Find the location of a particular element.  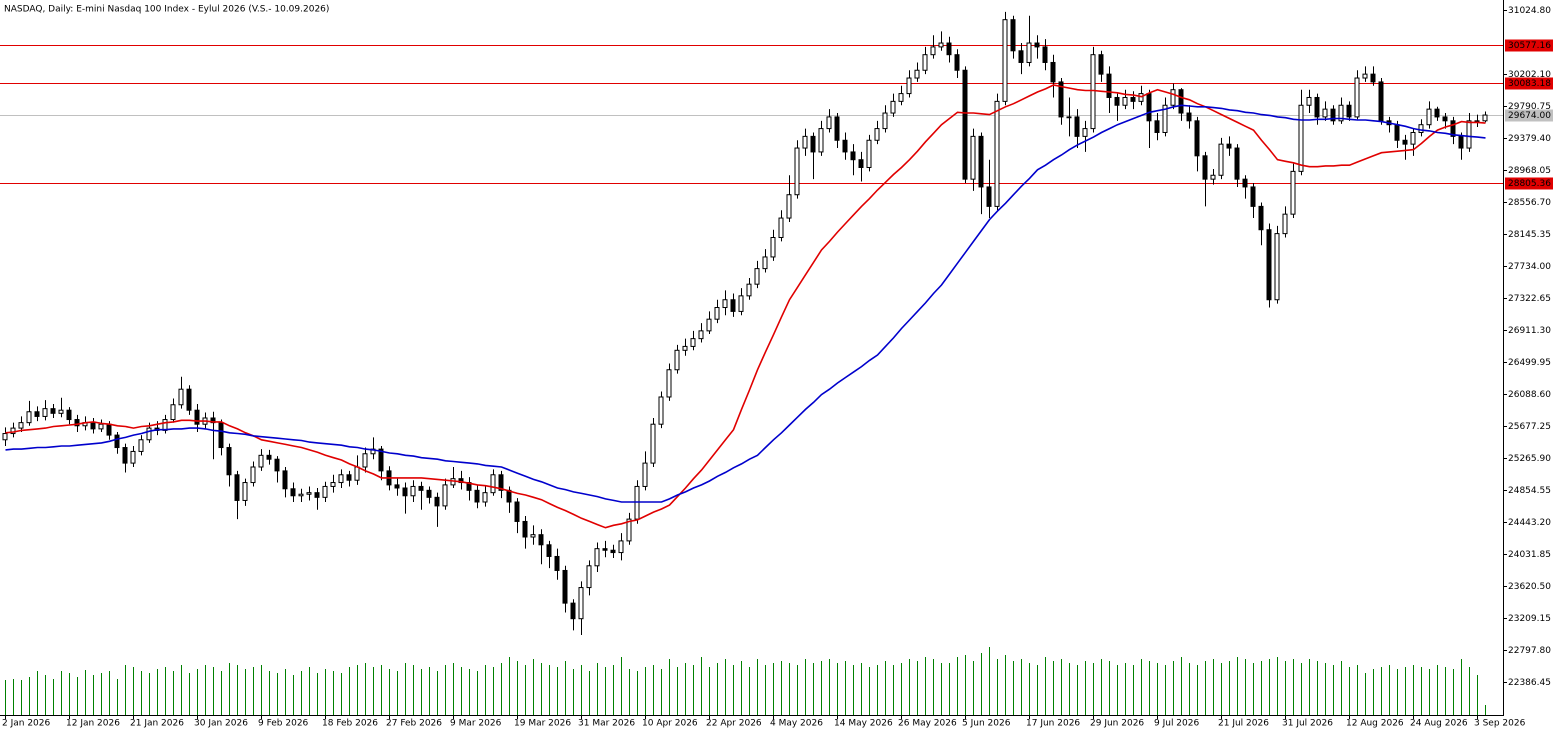

y-tick-label: 23620.50 is located at coordinates (1529, 587).